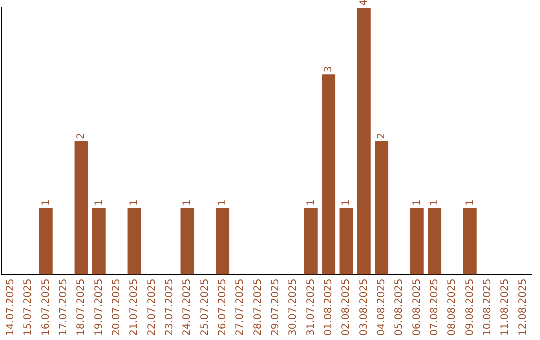 The image size is (540, 340). I want to click on x-tick-label: 06.08.2025, so click(417, 307).